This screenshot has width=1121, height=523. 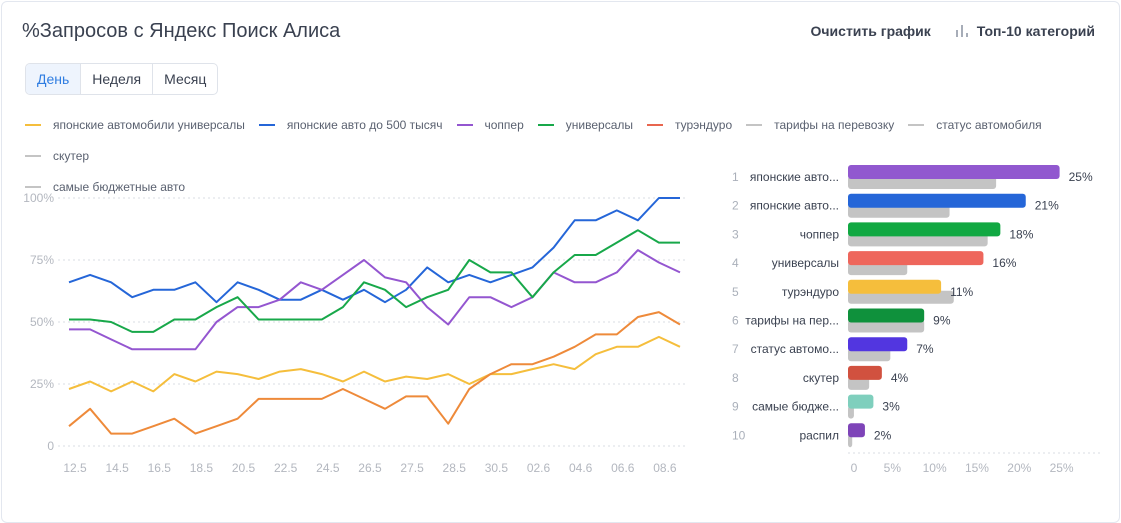 What do you see at coordinates (735, 263) in the screenshot?
I see `bar-rank: 4` at bounding box center [735, 263].